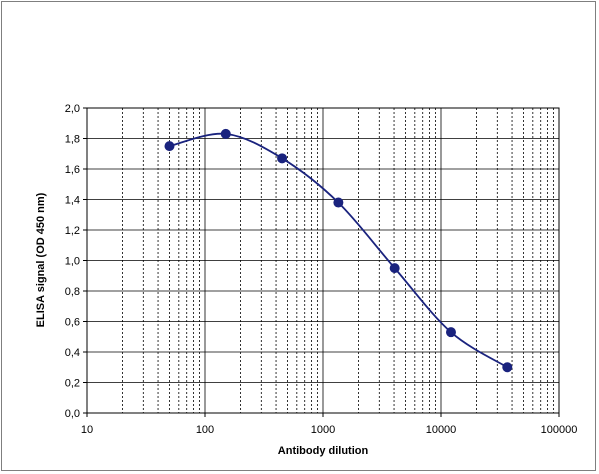 The height and width of the screenshot is (474, 599). What do you see at coordinates (72, 109) in the screenshot?
I see `y-tick-label: 2,0` at bounding box center [72, 109].